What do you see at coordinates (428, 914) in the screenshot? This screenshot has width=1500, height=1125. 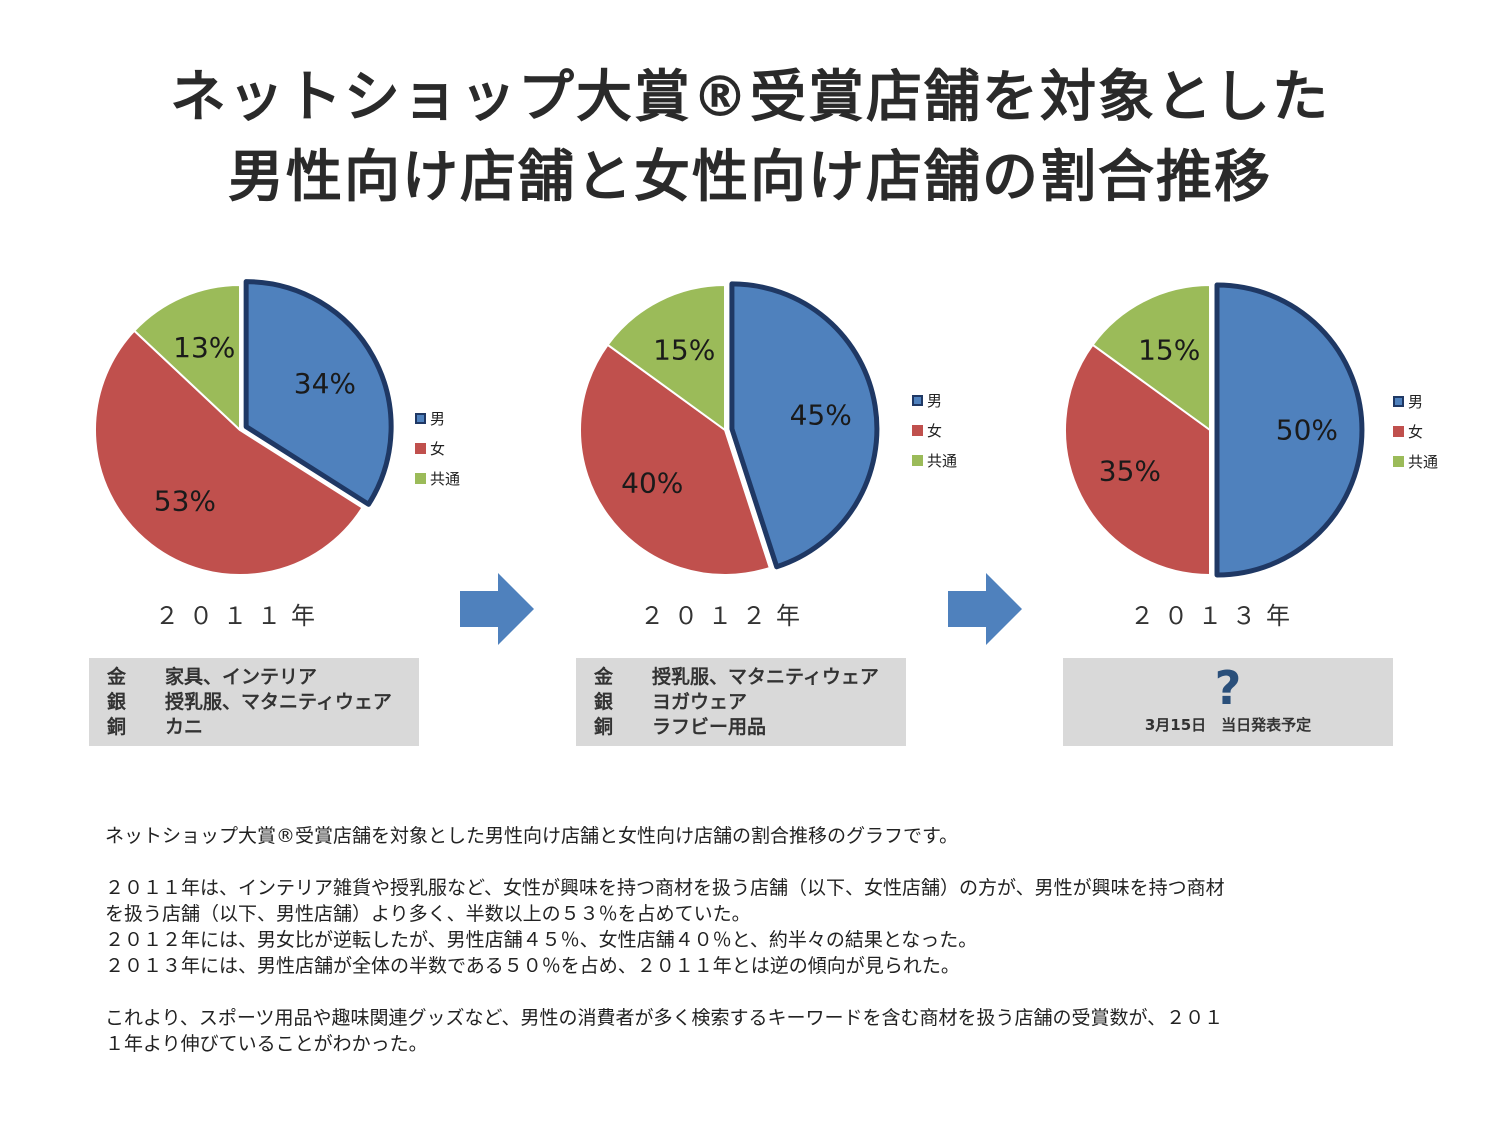 I see `description-line: を扱う店舗（以下、男性店舗）より多く、半数以上の５３％を占めていた。` at bounding box center [428, 914].